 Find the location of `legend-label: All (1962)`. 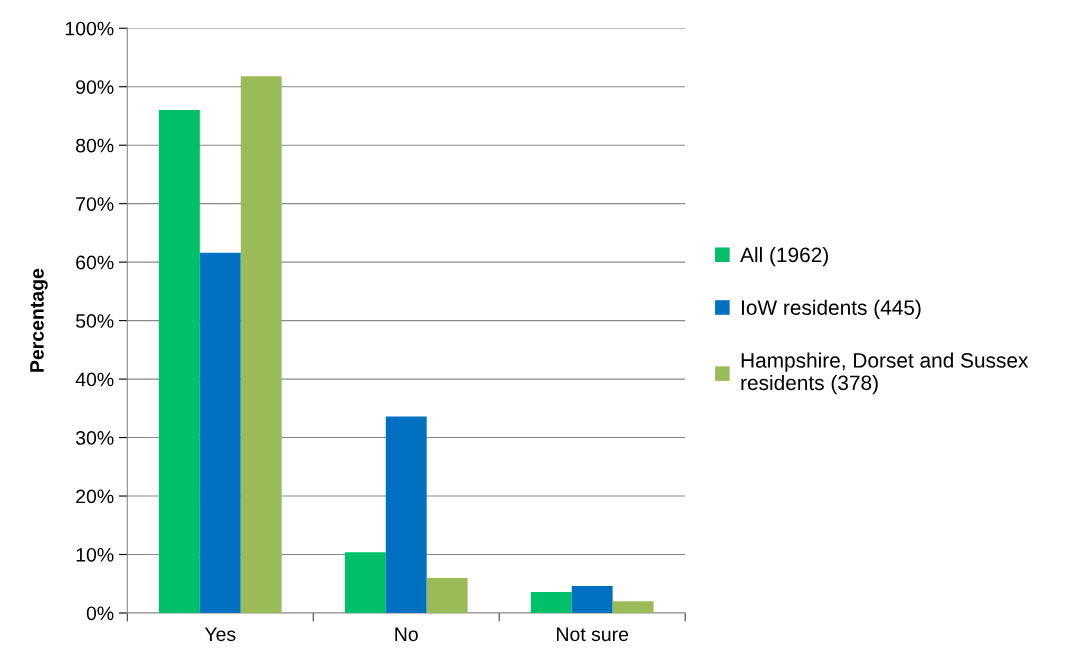

legend-label: All (1962) is located at coordinates (784, 256).